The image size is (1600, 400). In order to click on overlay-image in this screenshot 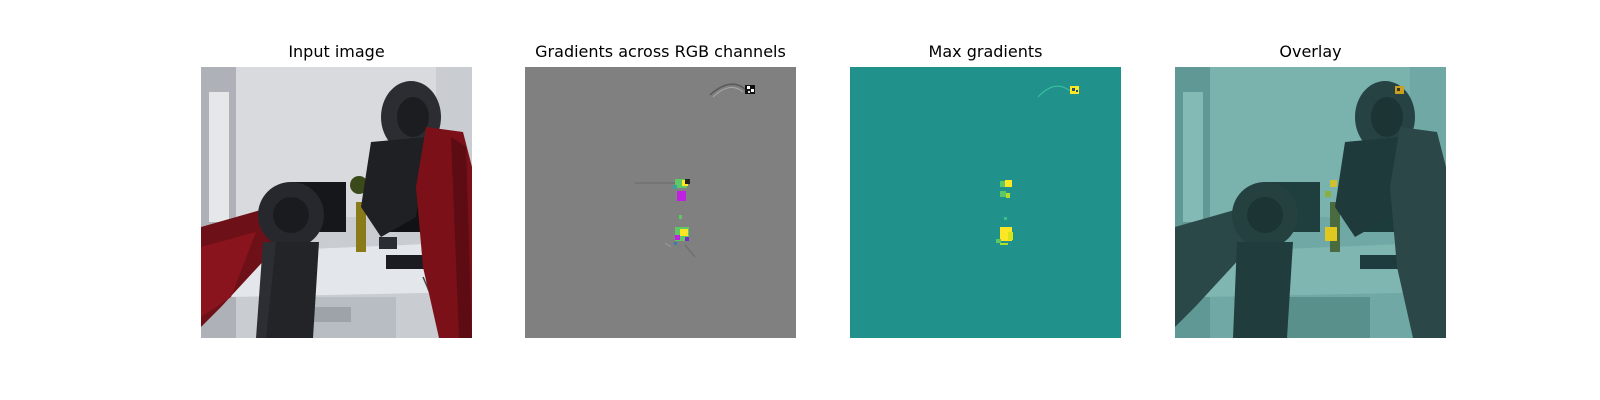, I will do `click(1310, 202)`.